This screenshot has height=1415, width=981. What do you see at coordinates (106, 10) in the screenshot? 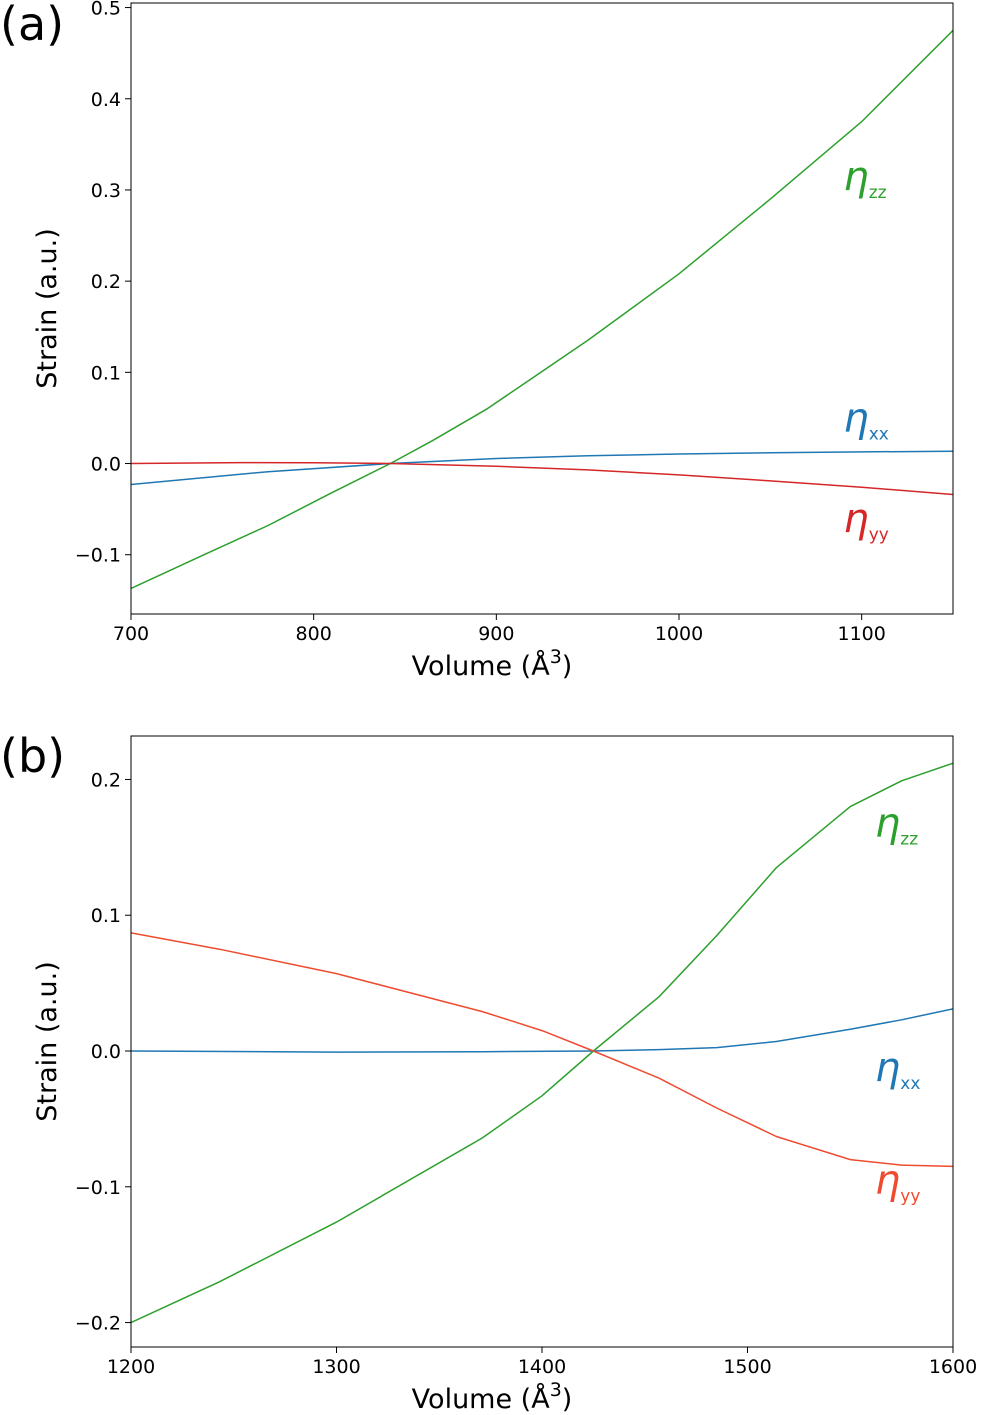
I see `y-tick-label: 0.5` at bounding box center [106, 10].